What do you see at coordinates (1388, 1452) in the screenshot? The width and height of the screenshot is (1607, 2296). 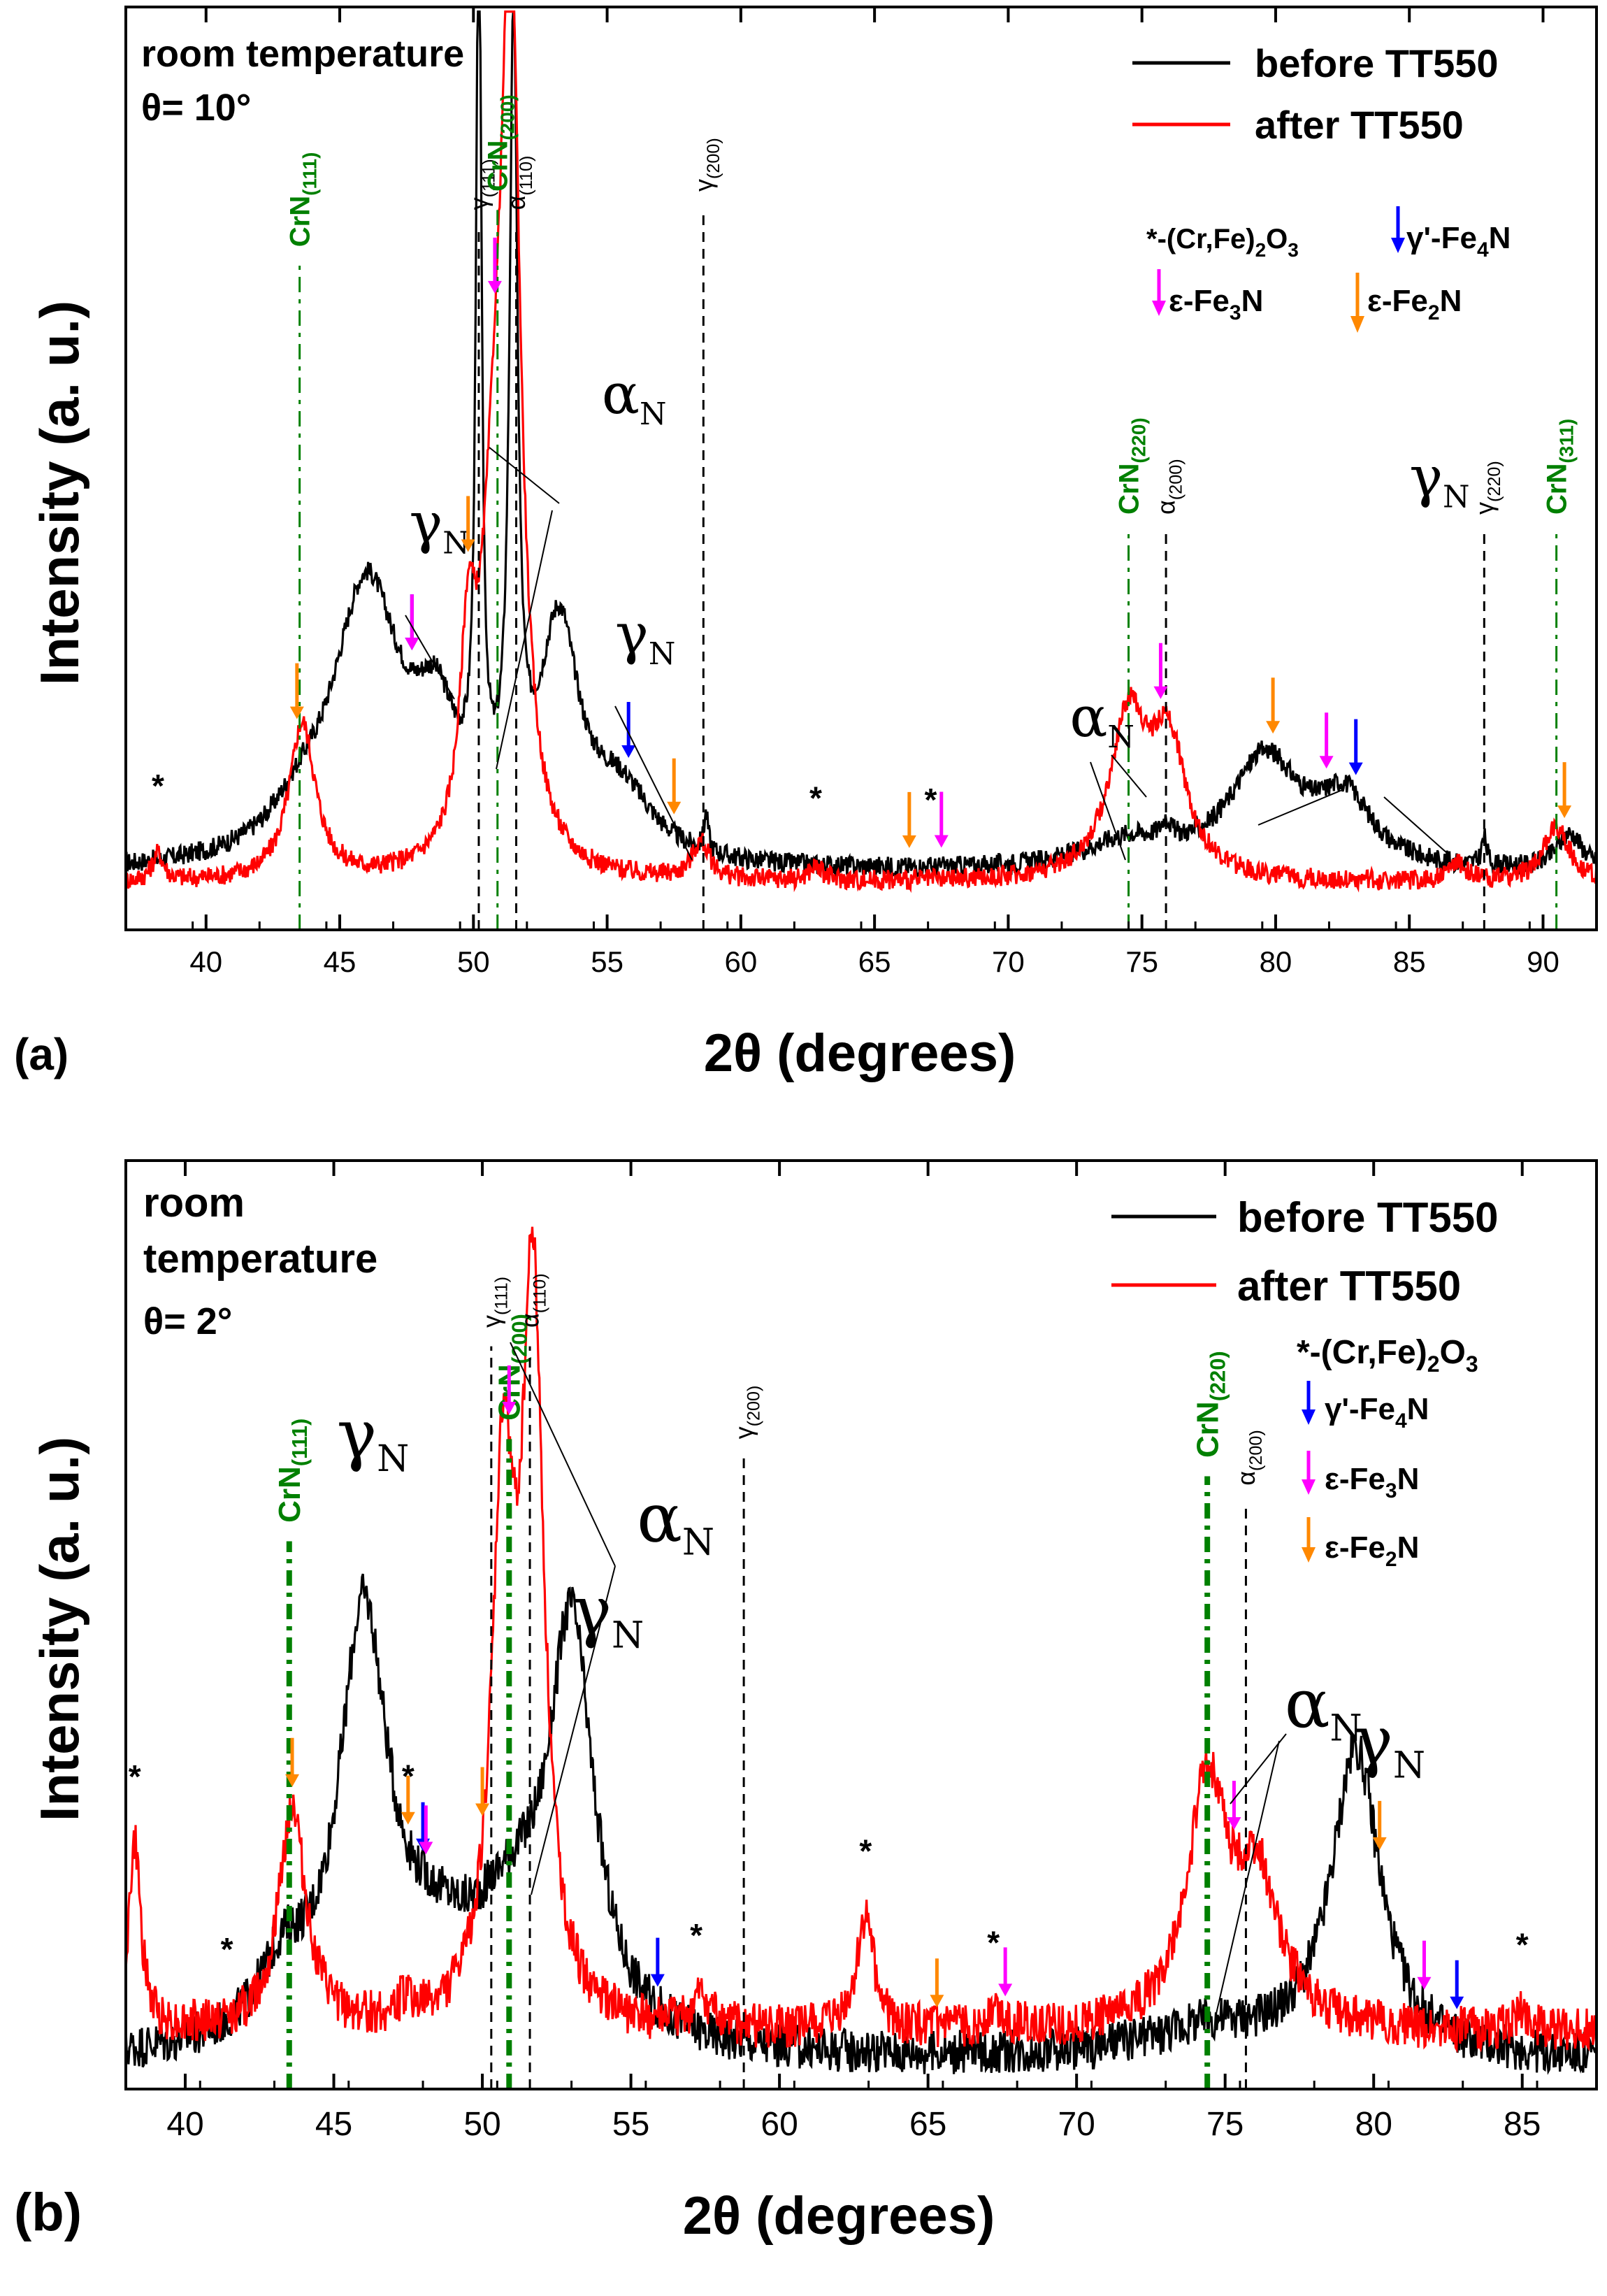 I see `panel-b-phase-legend: *-(Cr,Fe)2O3 γ'-Fe4N ε-Fe3N ε-Fe2N` at bounding box center [1388, 1452].